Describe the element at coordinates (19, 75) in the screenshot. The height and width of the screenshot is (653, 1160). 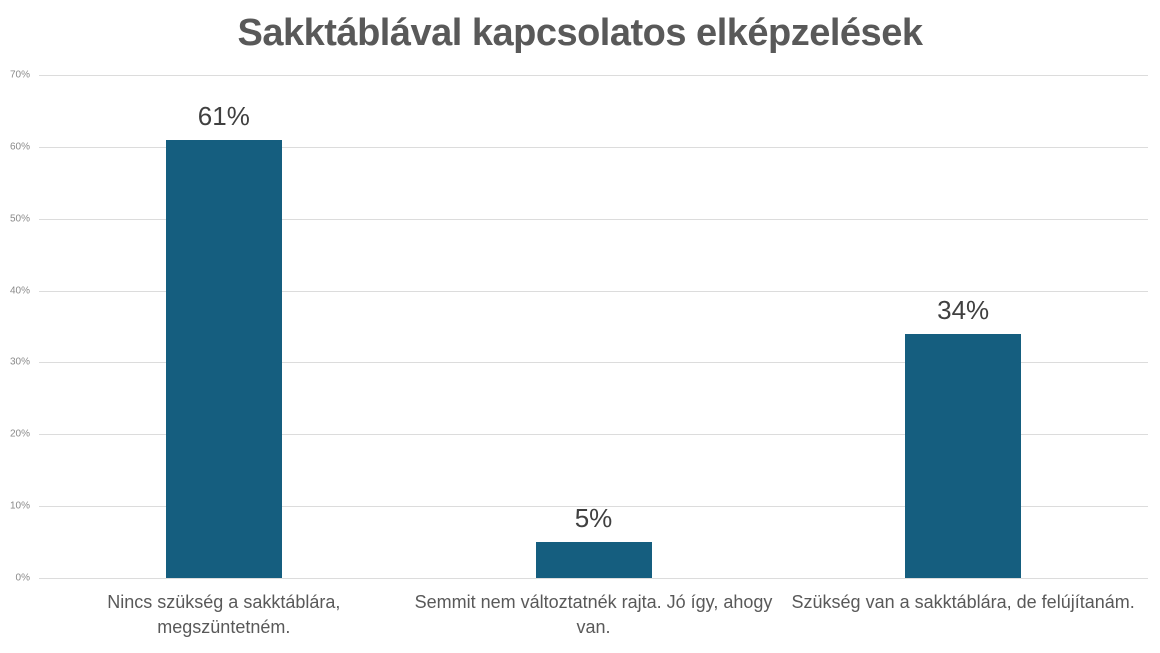
I see `y-tick-label: 70%` at that location.